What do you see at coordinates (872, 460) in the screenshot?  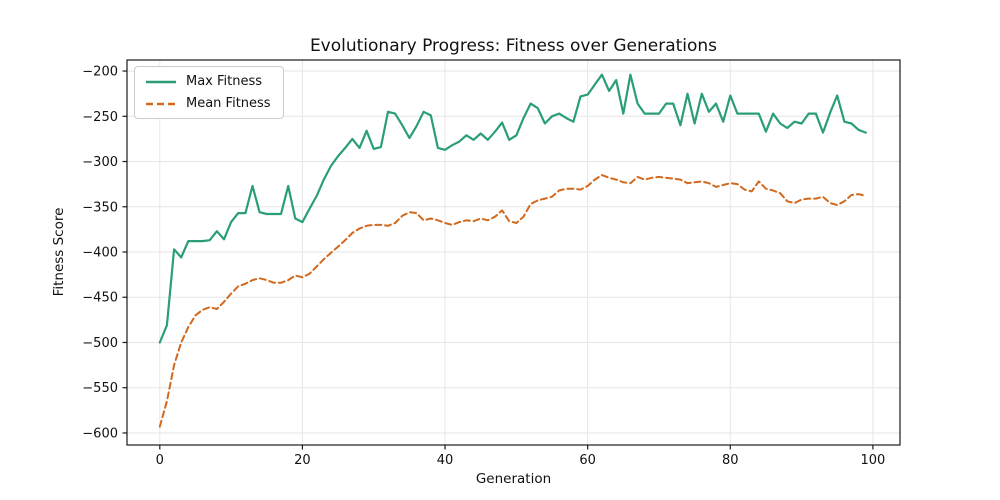 I see `x-tick-label: 100` at bounding box center [872, 460].